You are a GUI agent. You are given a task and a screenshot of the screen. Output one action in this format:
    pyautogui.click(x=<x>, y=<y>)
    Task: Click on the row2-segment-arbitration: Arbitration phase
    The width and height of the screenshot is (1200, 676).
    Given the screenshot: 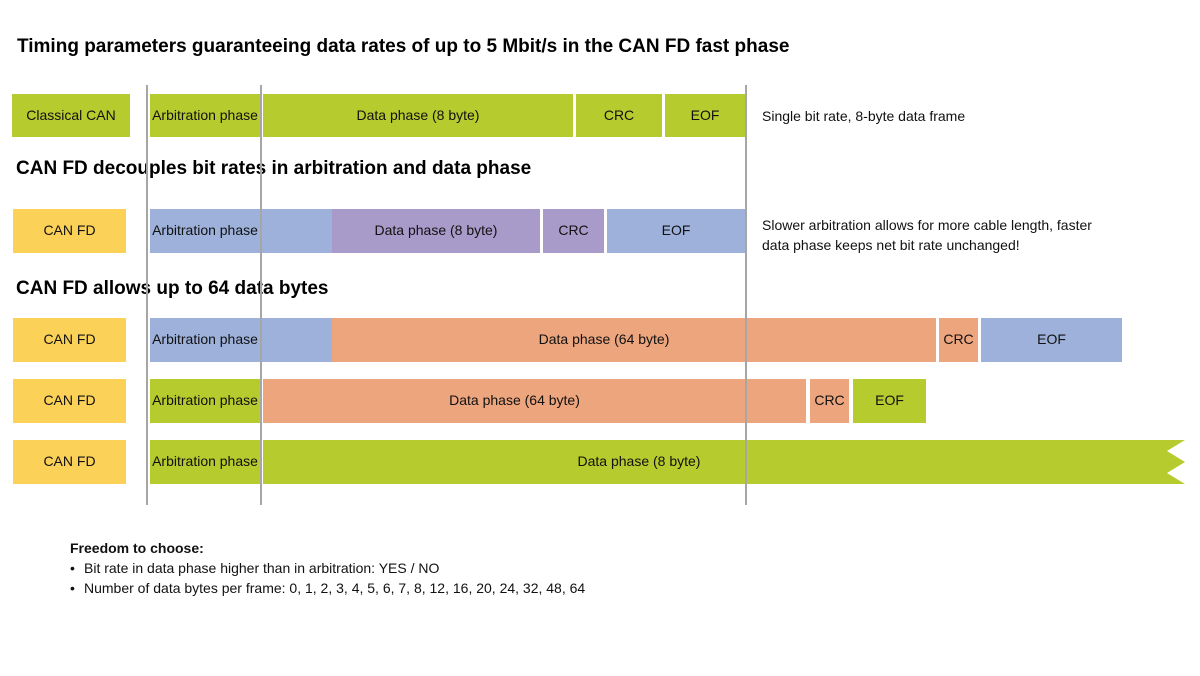 What is the action you would take?
    pyautogui.click(x=241, y=231)
    